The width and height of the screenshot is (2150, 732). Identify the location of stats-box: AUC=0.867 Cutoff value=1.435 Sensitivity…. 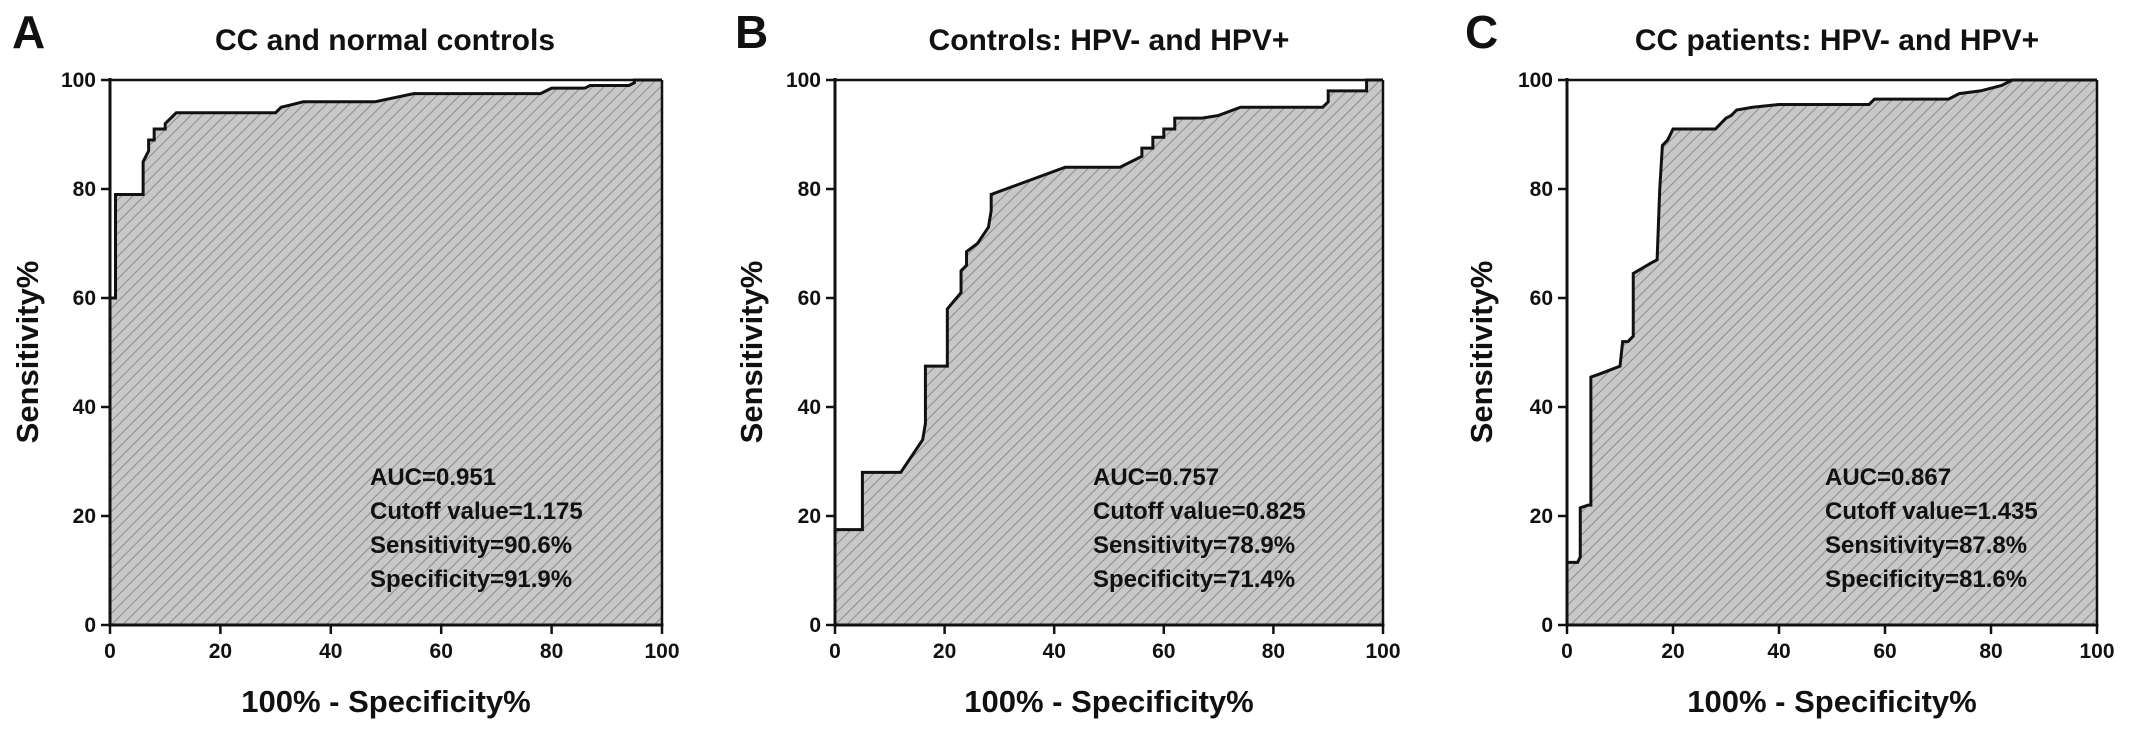
(1931, 528).